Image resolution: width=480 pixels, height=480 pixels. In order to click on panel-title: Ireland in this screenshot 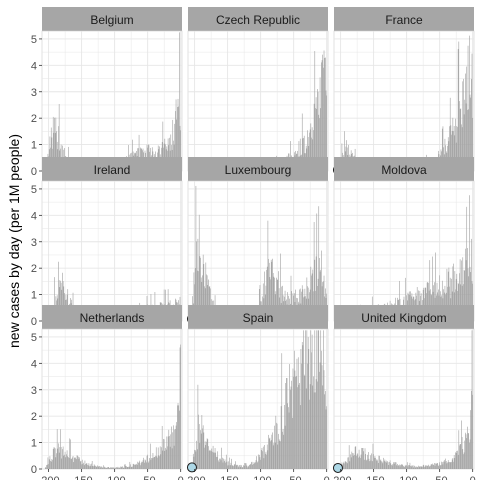, I will do `click(112, 170)`.